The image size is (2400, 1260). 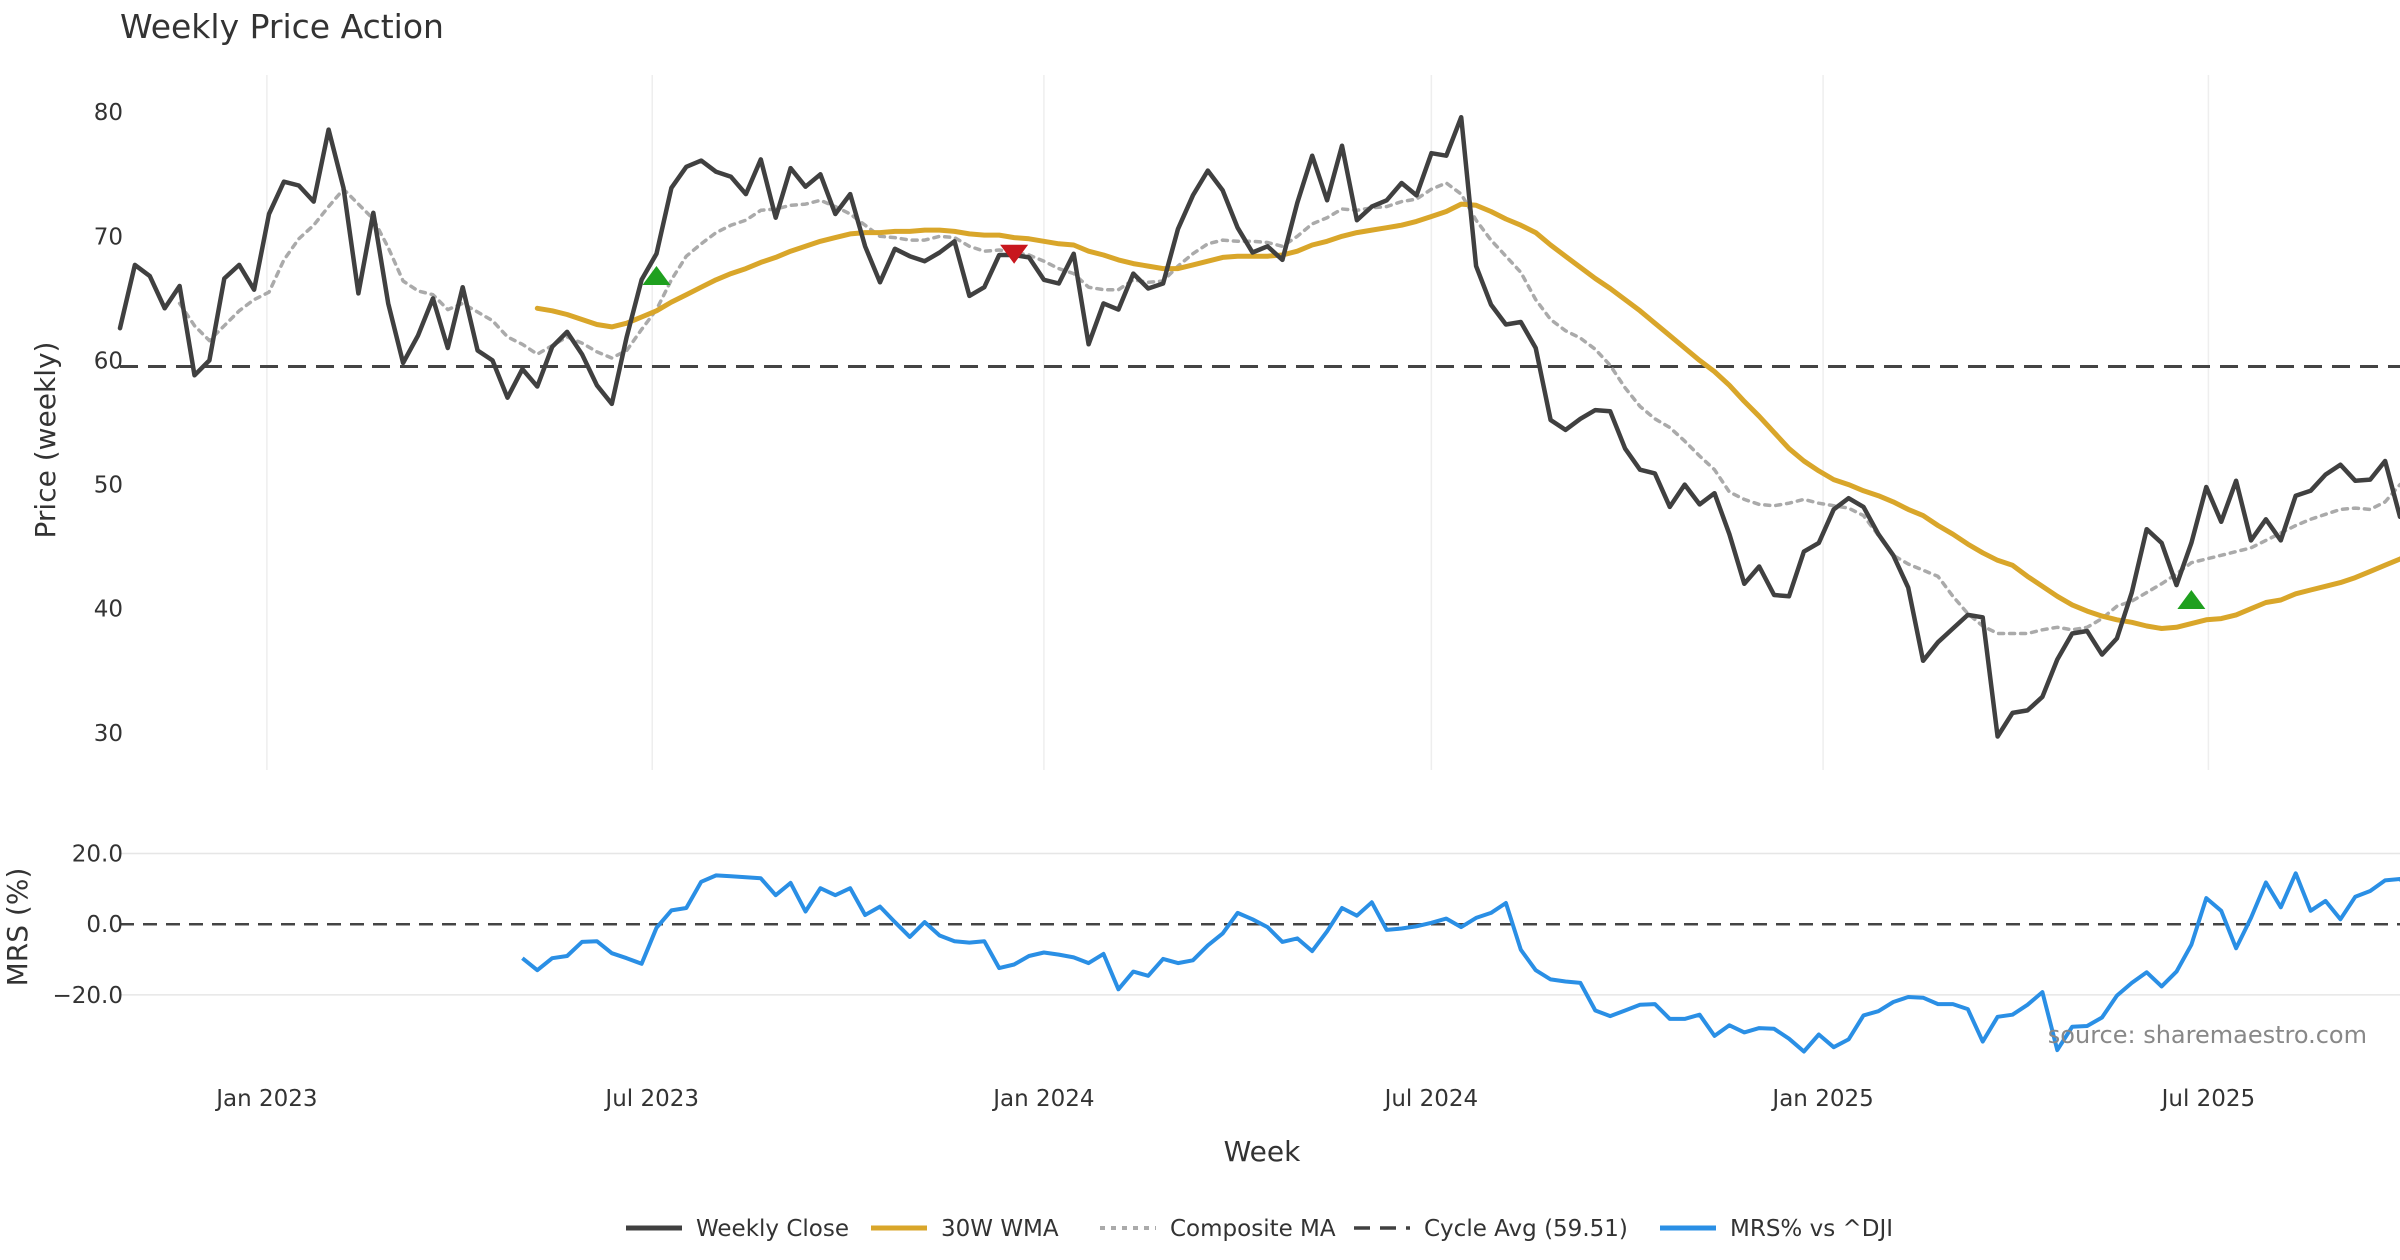 I want to click on legend-label: Cycle Avg (59.51), so click(x=1526, y=1229).